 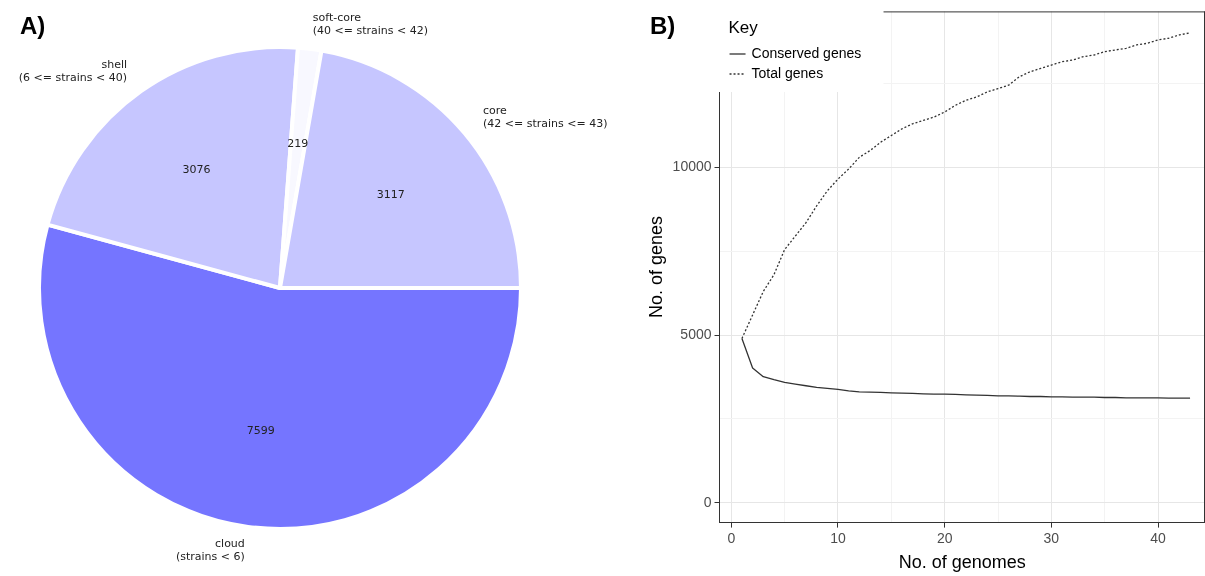 I want to click on slice-label: core (42 <= strains <= 43), so click(x=545, y=116).